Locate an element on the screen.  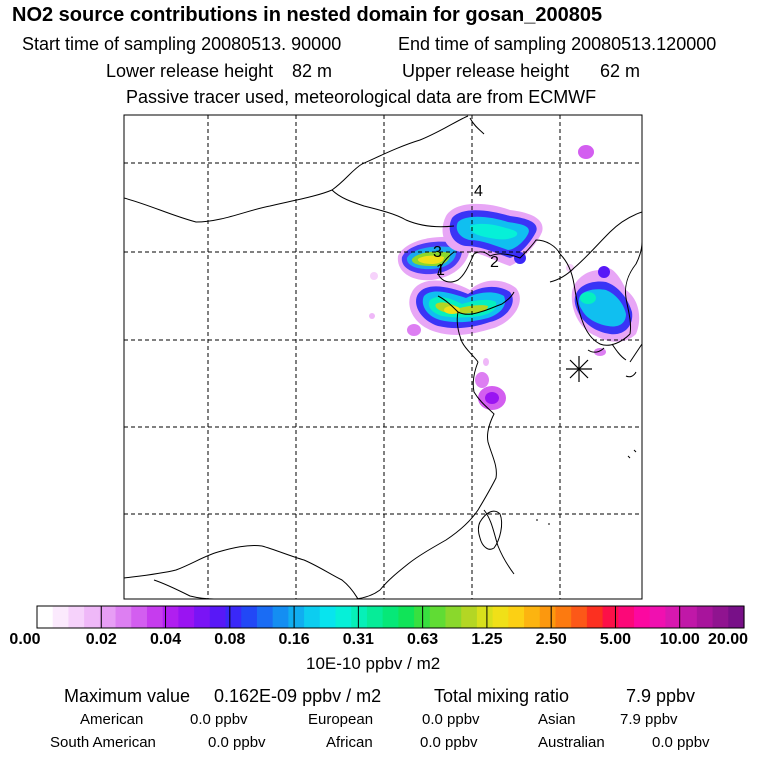
region-value-asian: 7.9 ppbv is located at coordinates (649, 719).